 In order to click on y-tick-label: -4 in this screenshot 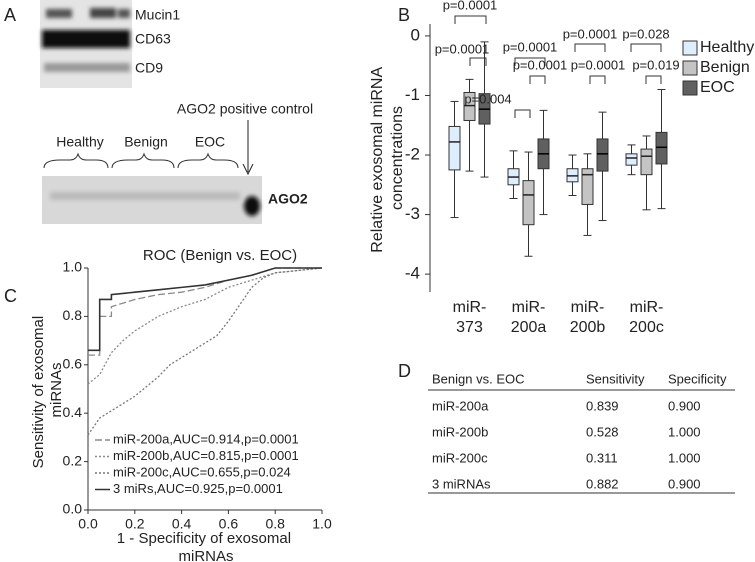, I will do `click(412, 273)`.